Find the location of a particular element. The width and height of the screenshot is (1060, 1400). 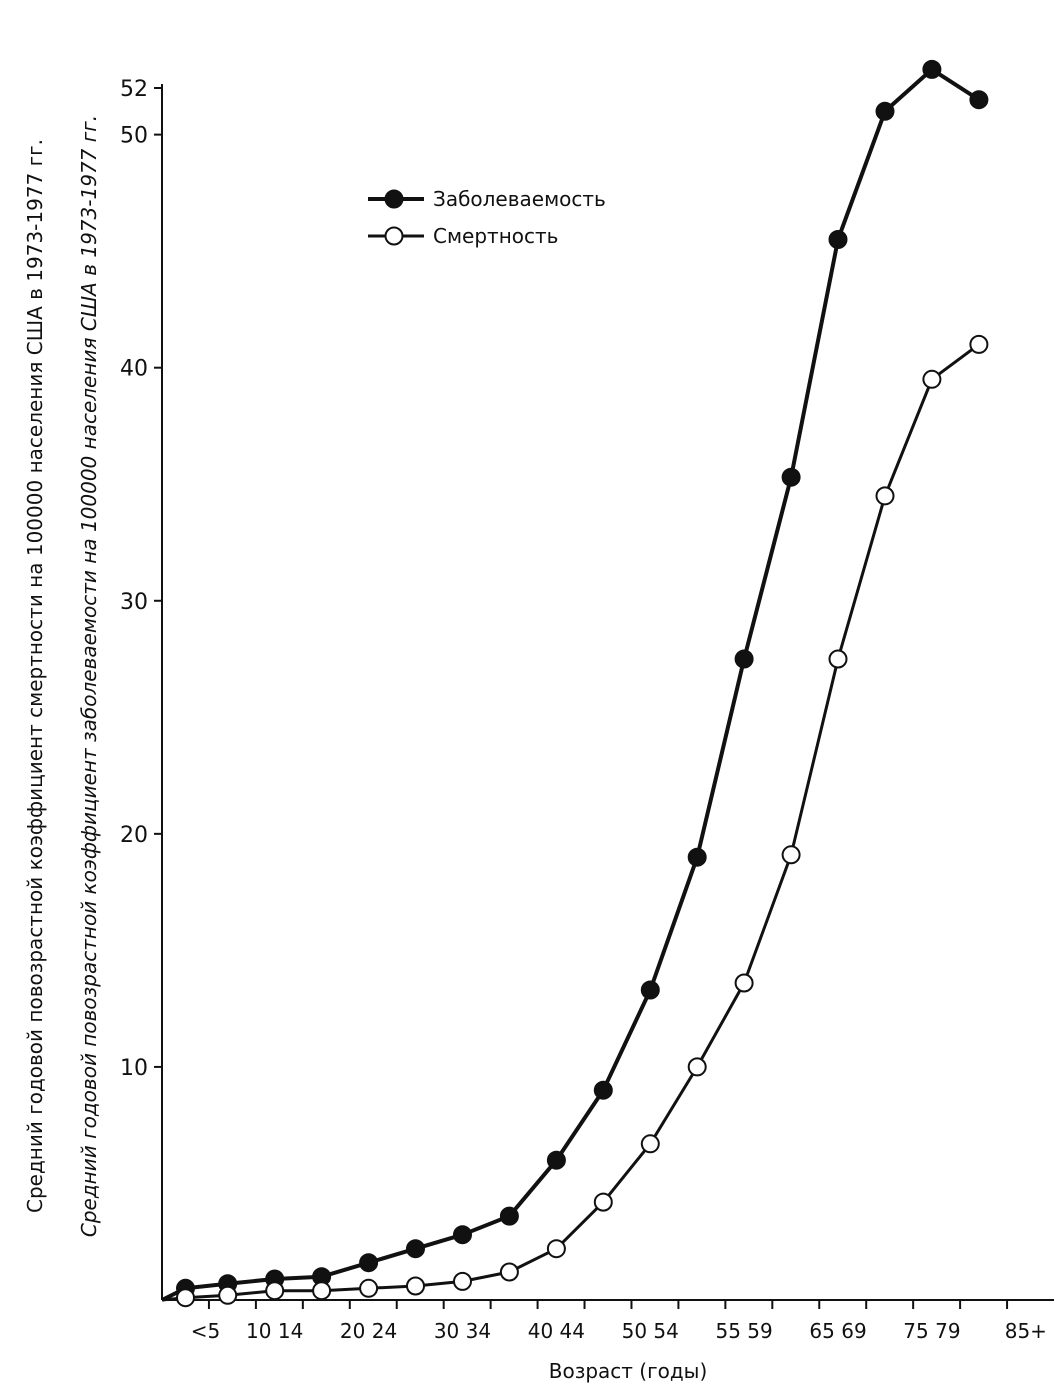

x-tick-label-1: 10 14 is located at coordinates (274, 1331).